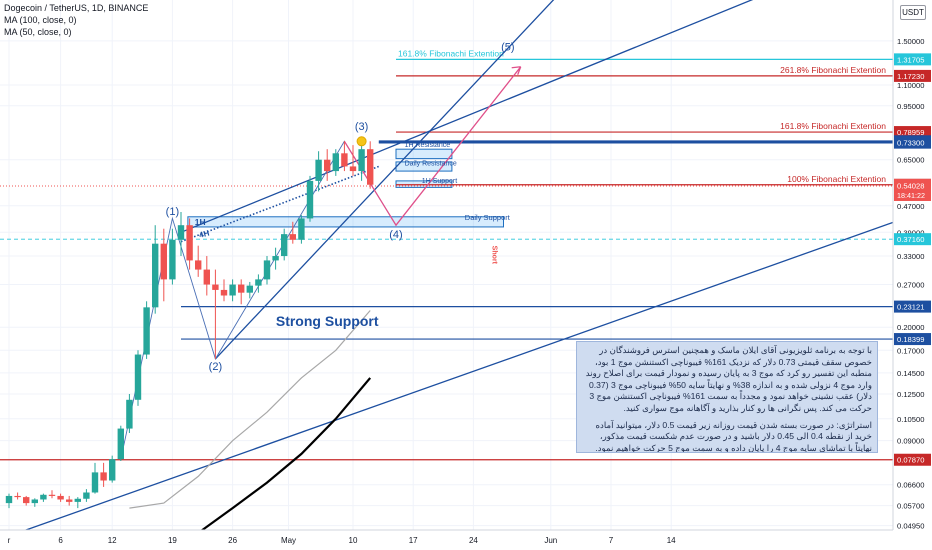  I want to click on quote-currency-badge: USDT, so click(913, 12).